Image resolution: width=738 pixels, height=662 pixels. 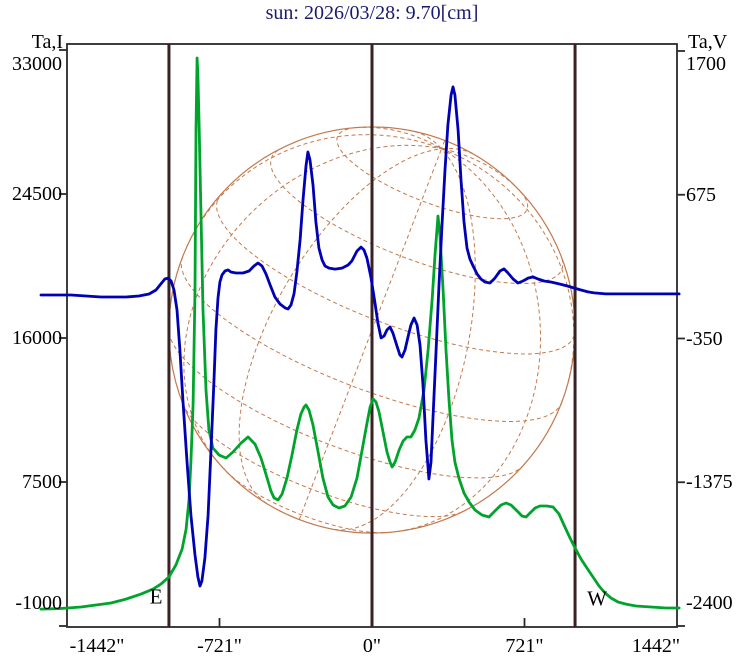 What do you see at coordinates (708, 42) in the screenshot?
I see `right-axis-title: Ta,V` at bounding box center [708, 42].